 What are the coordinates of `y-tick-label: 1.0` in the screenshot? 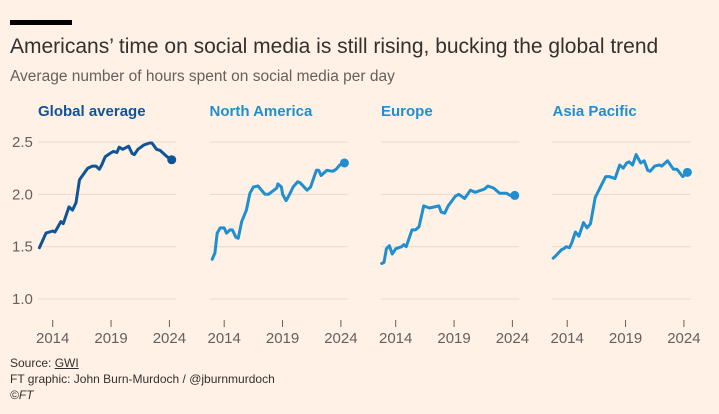 It's located at (22, 299).